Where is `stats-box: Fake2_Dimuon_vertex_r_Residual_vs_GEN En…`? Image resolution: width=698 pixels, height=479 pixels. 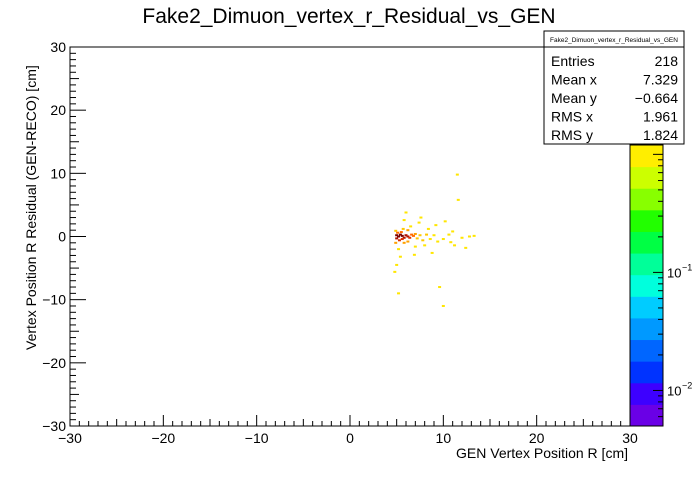 stats-box: Fake2_Dimuon_vertex_r_Residual_vs_GEN En… is located at coordinates (614, 87).